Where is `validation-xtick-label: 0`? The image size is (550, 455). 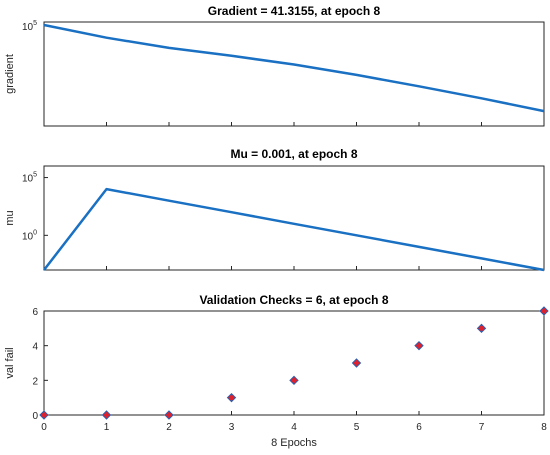
validation-xtick-label: 0 is located at coordinates (44, 427).